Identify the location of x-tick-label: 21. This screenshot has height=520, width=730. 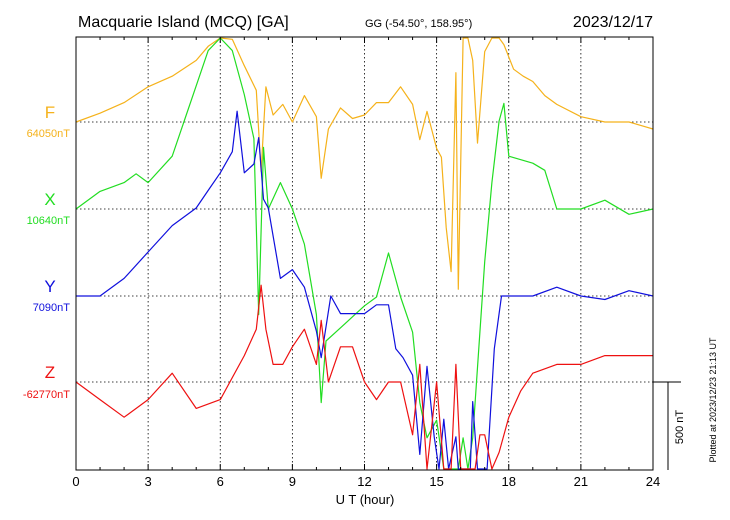
(581, 481).